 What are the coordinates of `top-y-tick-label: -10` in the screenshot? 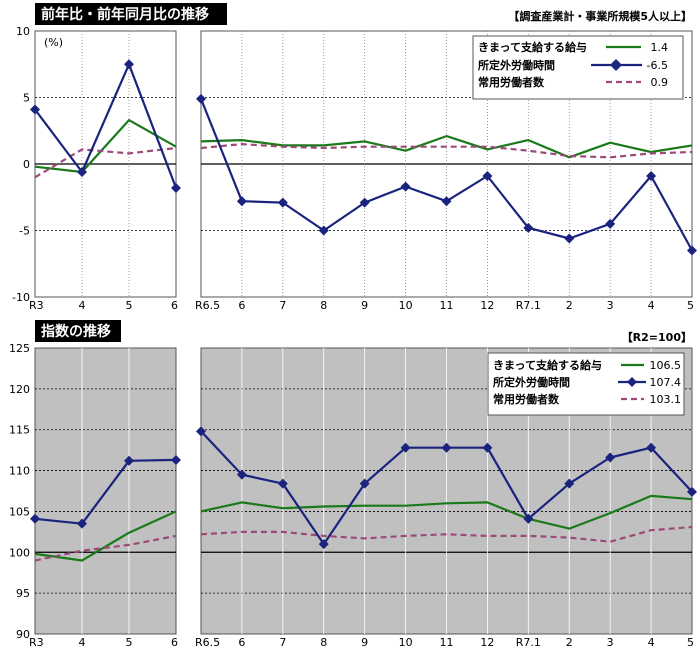 It's located at (21, 297).